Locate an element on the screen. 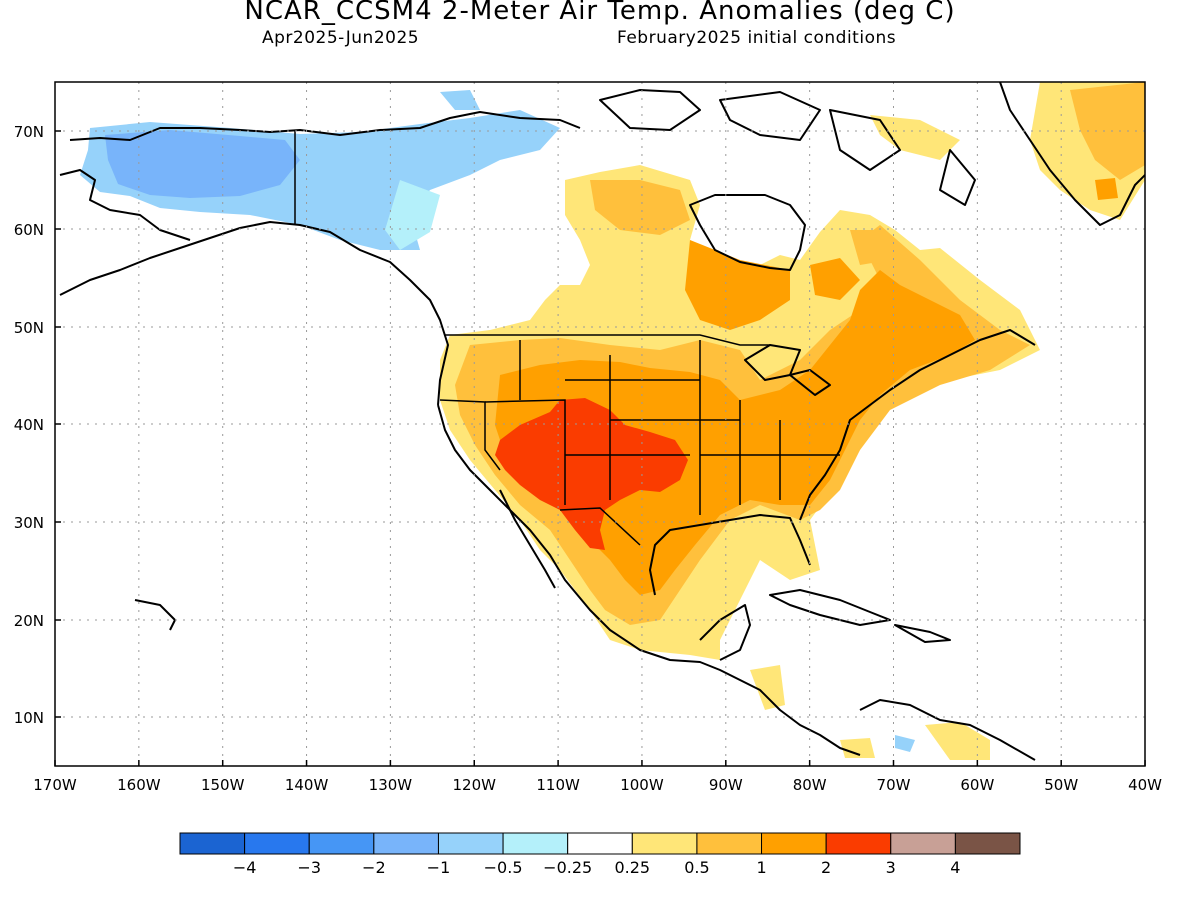 The height and width of the screenshot is (900, 1200). longitude-label: 120W is located at coordinates (475, 785).